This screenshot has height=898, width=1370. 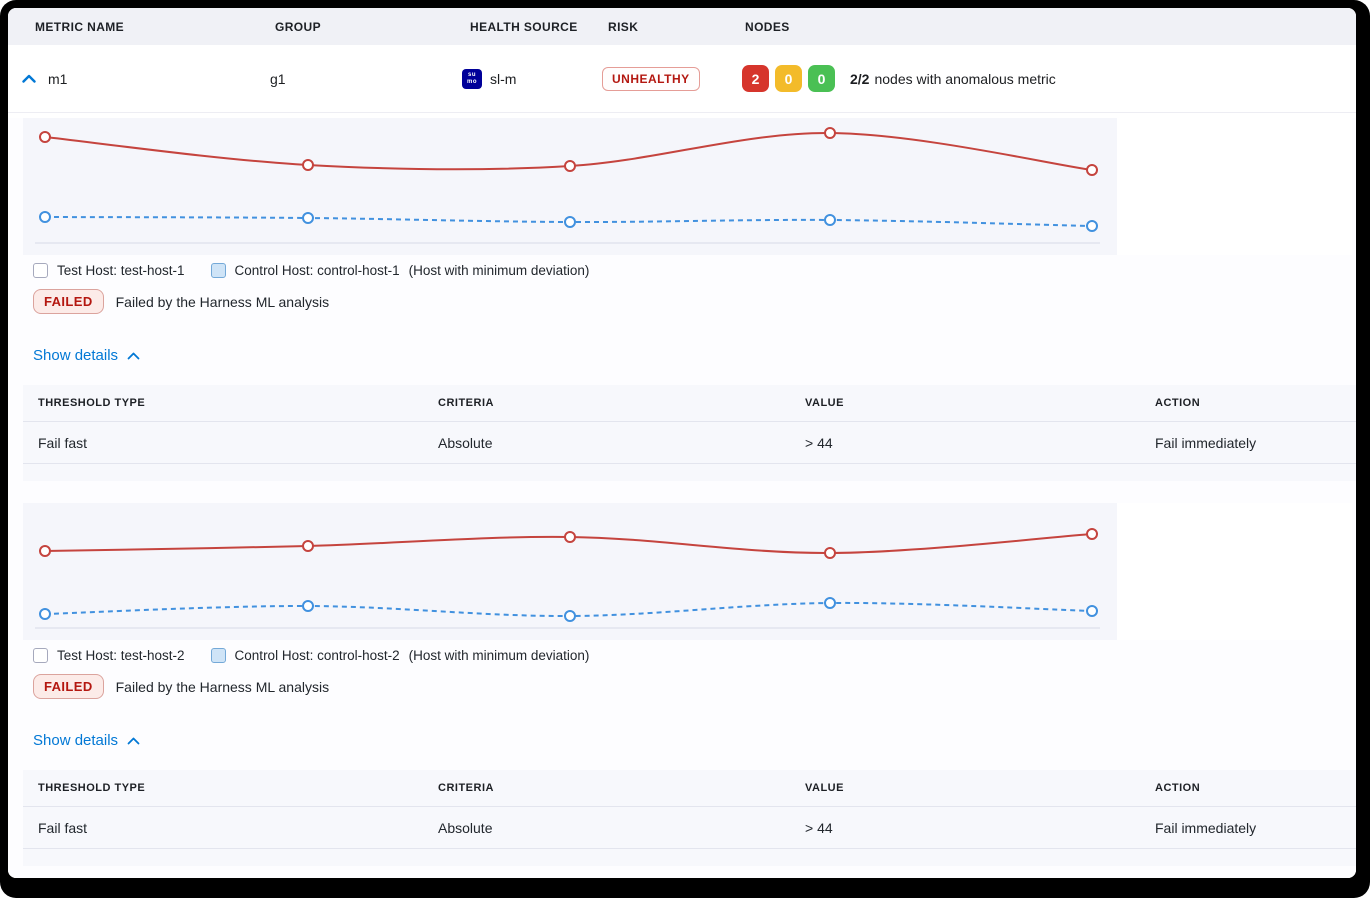 What do you see at coordinates (80, 26) in the screenshot?
I see `column-header-metric-name: METRIC NAME` at bounding box center [80, 26].